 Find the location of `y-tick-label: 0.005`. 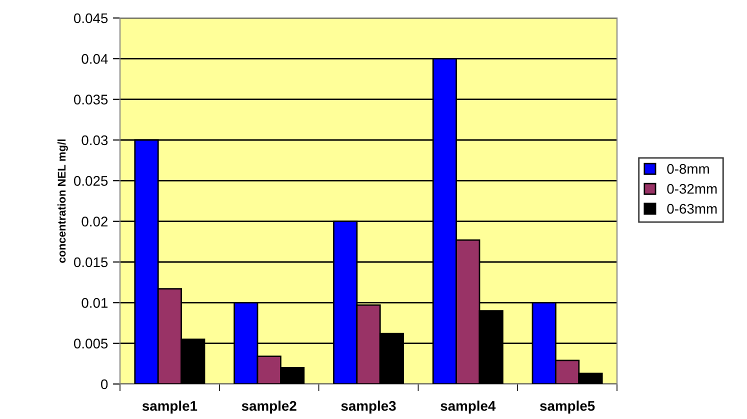

y-tick-label: 0.005 is located at coordinates (91, 343).